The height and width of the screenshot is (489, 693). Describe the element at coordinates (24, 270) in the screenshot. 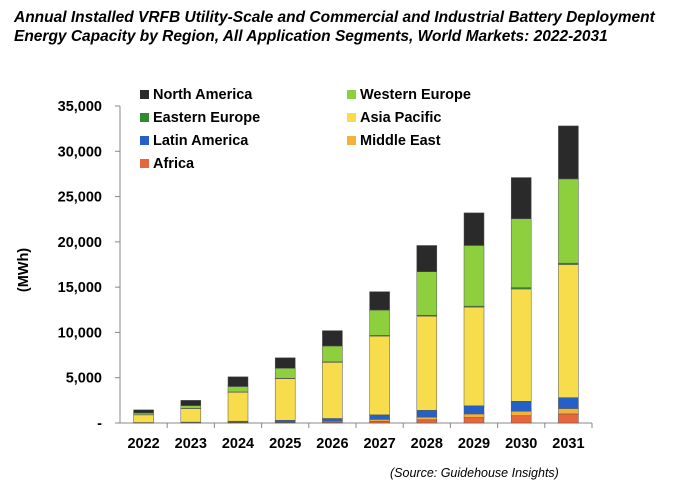

I see `y-axis-label: (MWh)` at that location.